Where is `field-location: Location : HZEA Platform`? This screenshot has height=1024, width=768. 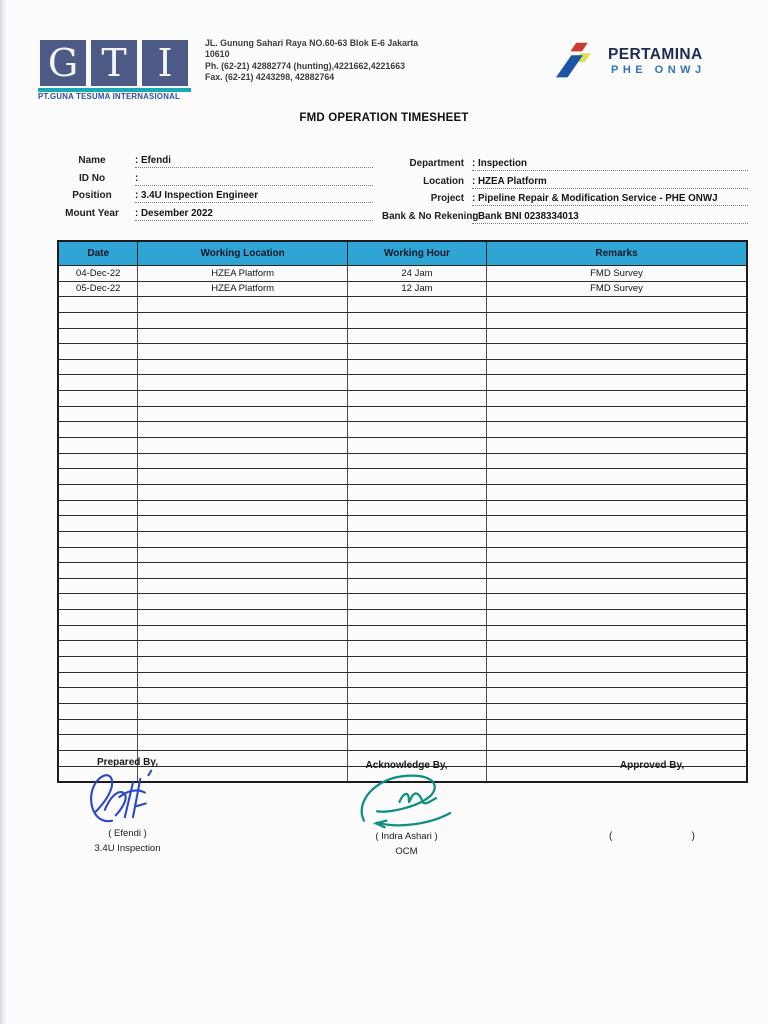 field-location: Location : HZEA Platform is located at coordinates (565, 180).